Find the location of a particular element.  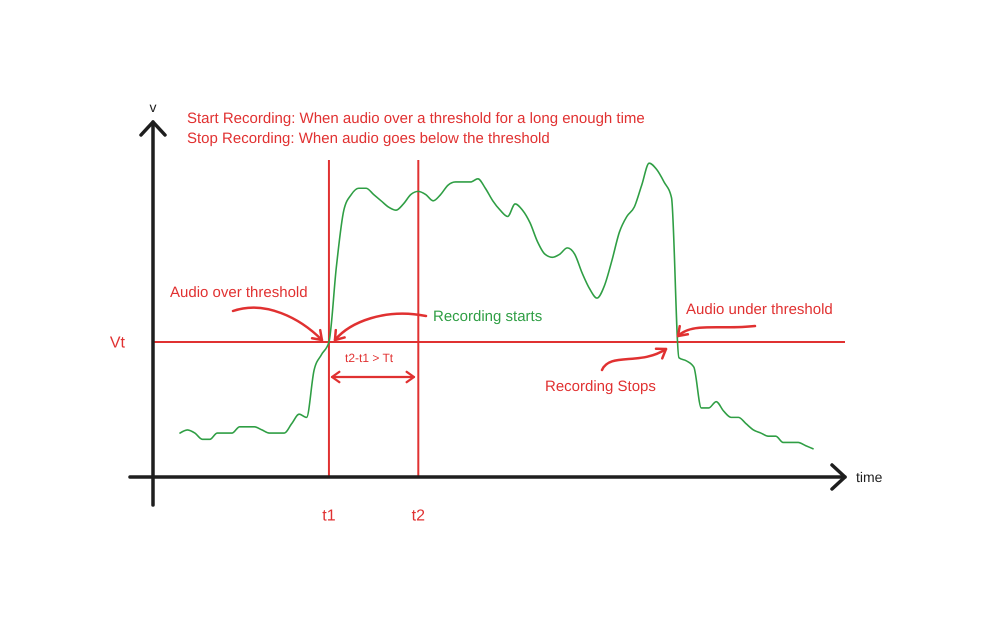

x-tick-label: t1 is located at coordinates (329, 515).